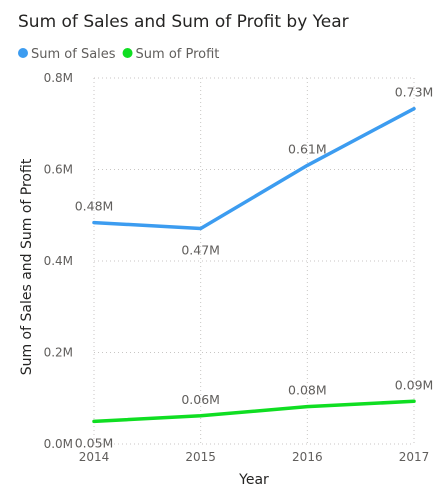 This screenshot has height=492, width=434. Describe the element at coordinates (73, 54) in the screenshot. I see `legend-label: Sum of Sales` at that location.